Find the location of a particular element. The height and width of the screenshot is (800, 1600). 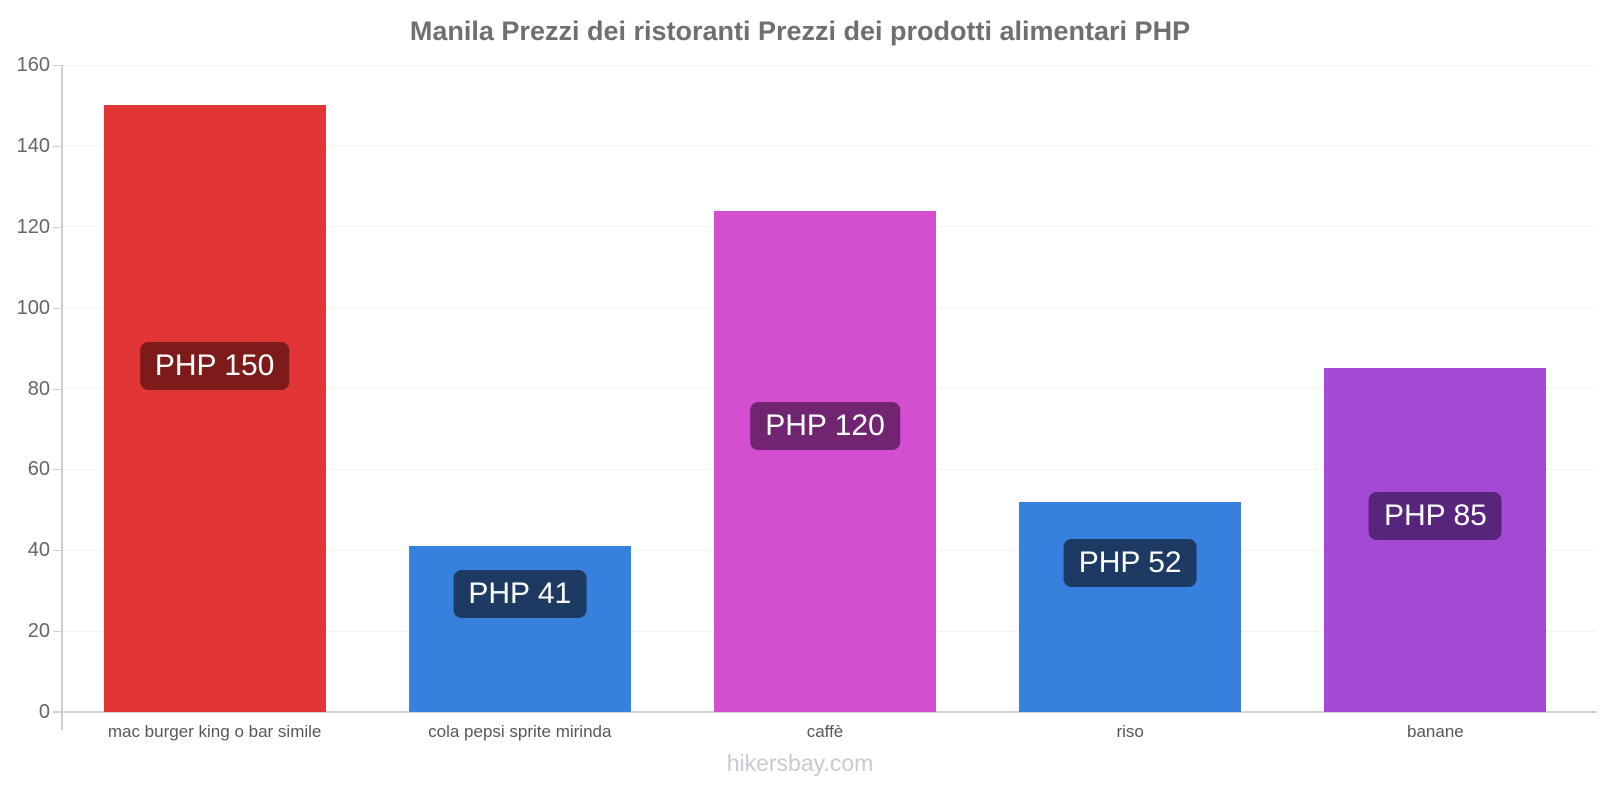

category-label: riso is located at coordinates (1130, 731).